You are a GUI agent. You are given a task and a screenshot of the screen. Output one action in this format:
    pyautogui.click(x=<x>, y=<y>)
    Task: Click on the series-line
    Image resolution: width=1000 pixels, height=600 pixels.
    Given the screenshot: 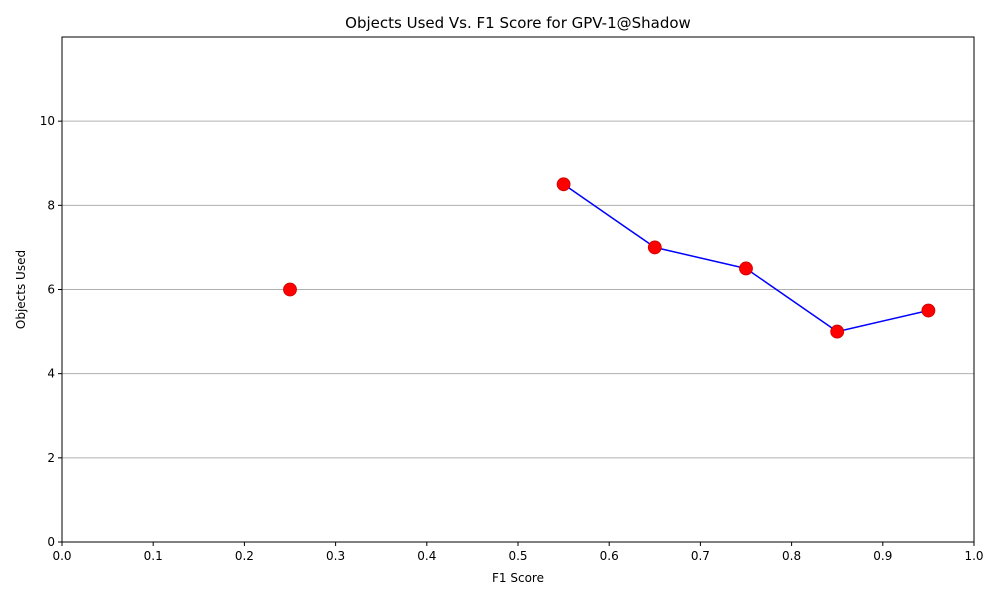 What is the action you would take?
    pyautogui.click(x=746, y=258)
    